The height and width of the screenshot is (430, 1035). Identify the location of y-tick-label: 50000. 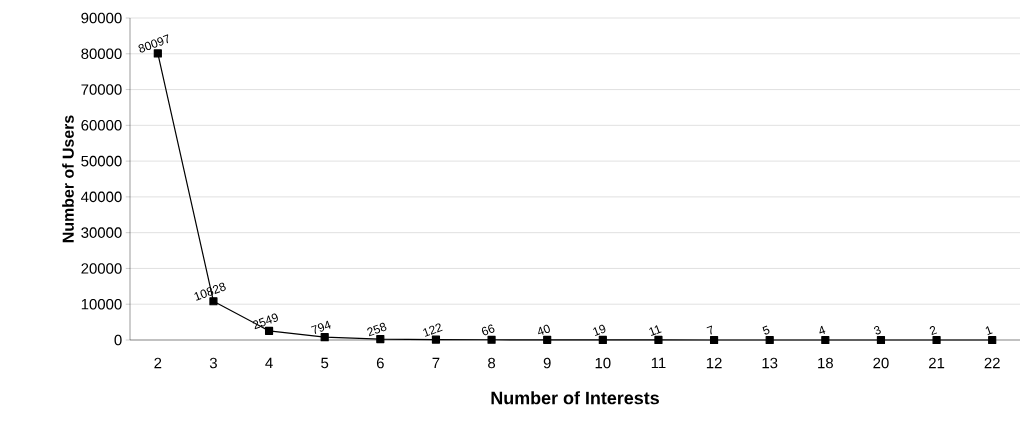
(101, 161).